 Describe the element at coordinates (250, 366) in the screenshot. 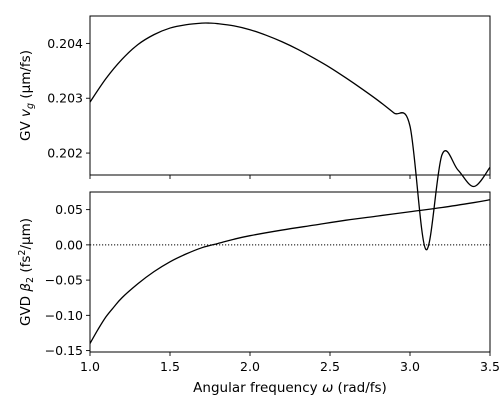

I see `x-tick-label: 2.0` at that location.